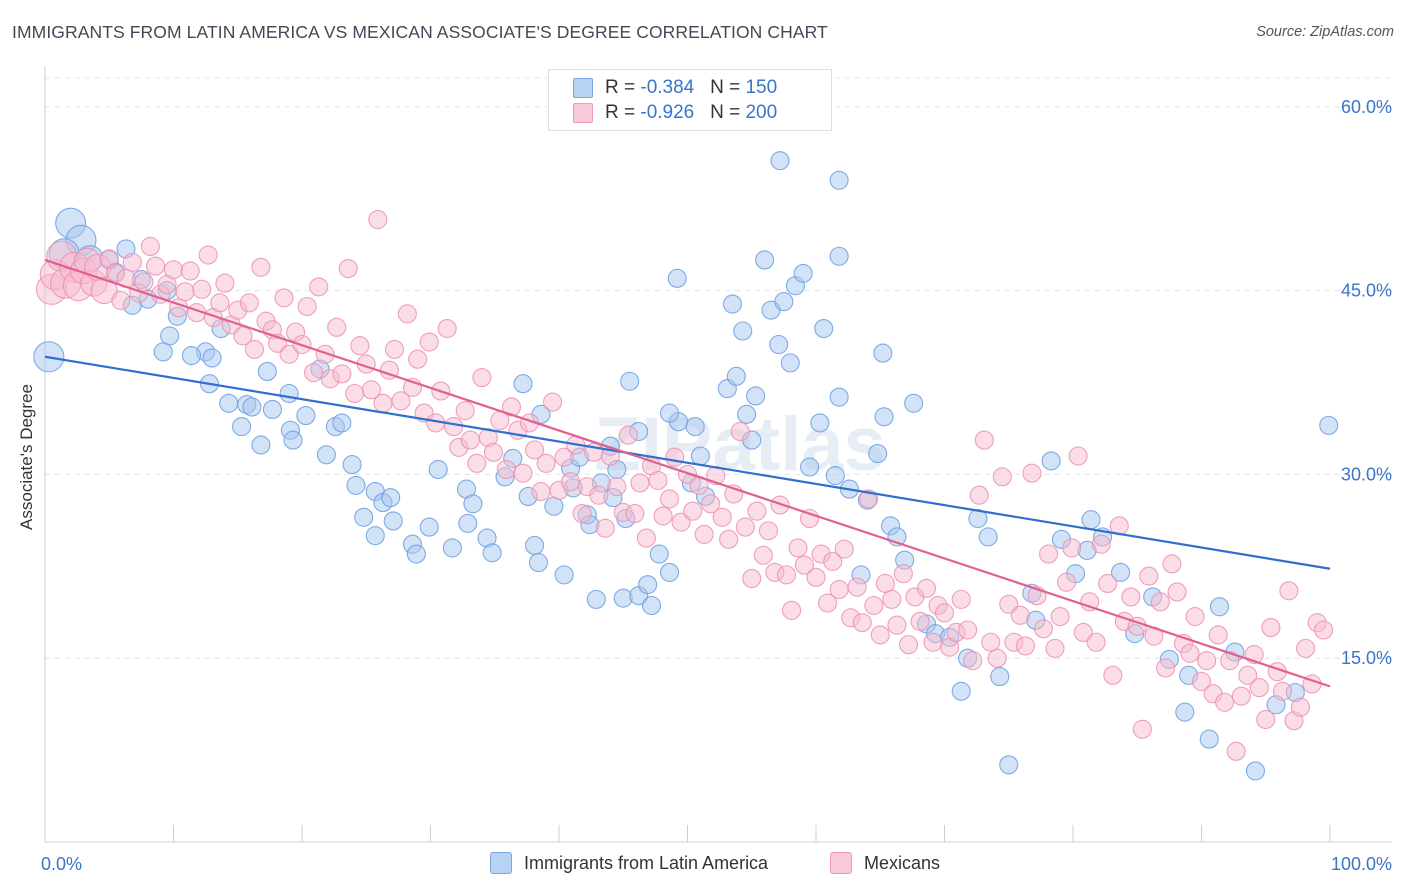 Image resolution: width=1406 pixels, height=892 pixels. What do you see at coordinates (885, 863) in the screenshot?
I see `legend-item-mexicans: Mexicans` at bounding box center [885, 863].